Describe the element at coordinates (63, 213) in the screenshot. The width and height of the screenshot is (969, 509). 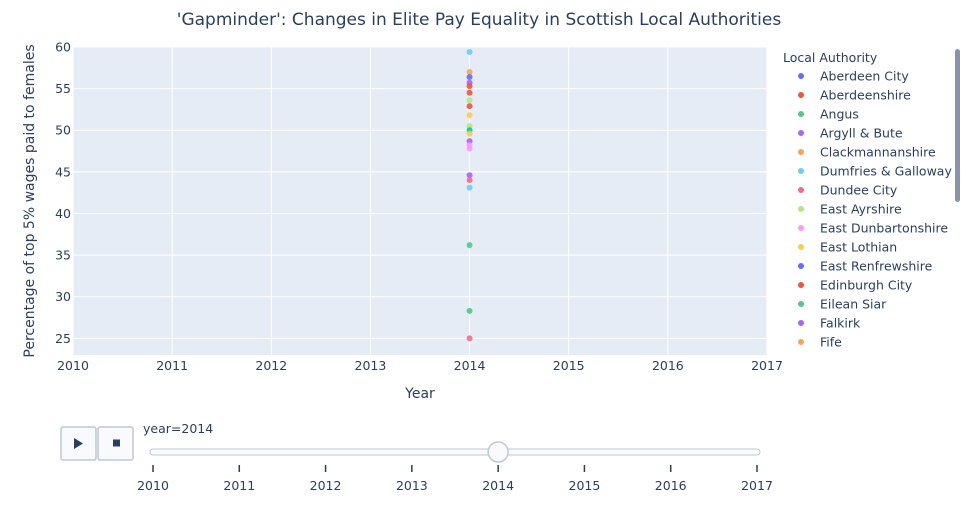
I see `y-tick-label: 40` at that location.